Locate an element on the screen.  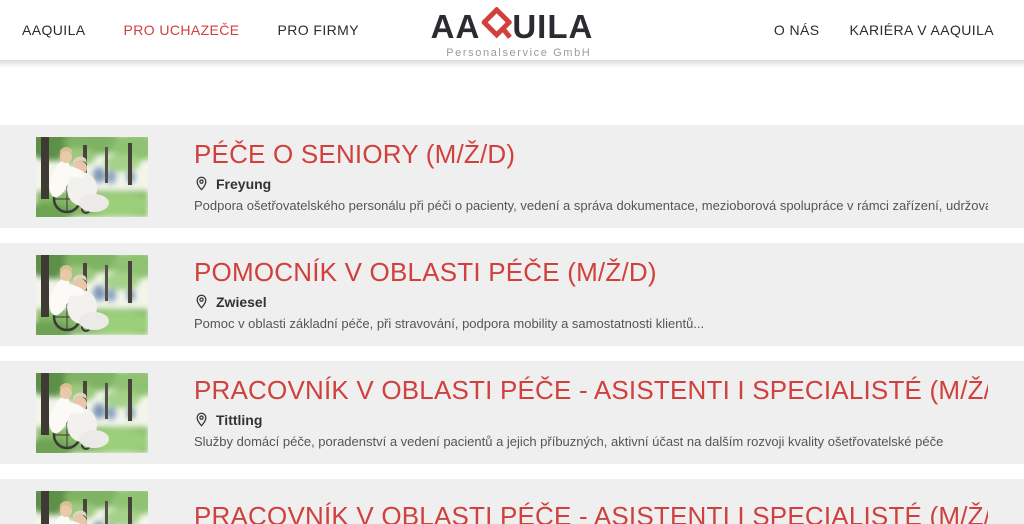
nav-left: AAQUILA PRO UCHAZEČE PRO FIRMY is located at coordinates (179, 30).